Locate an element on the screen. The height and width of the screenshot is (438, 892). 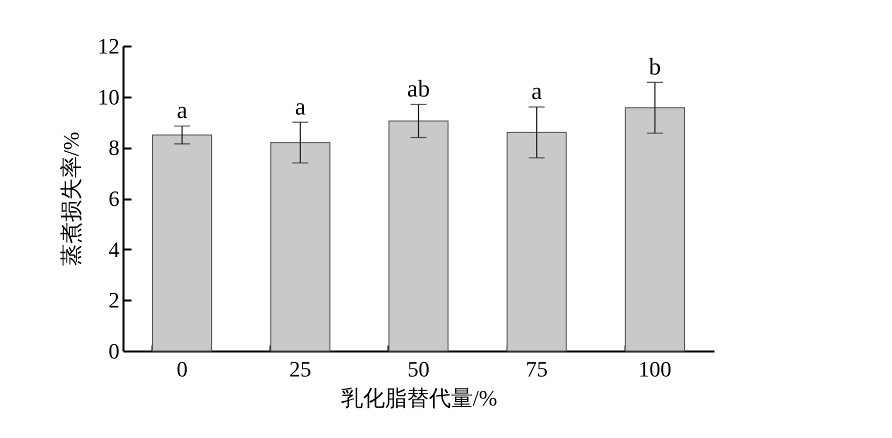
x-tick-label: 50 is located at coordinates (419, 369).